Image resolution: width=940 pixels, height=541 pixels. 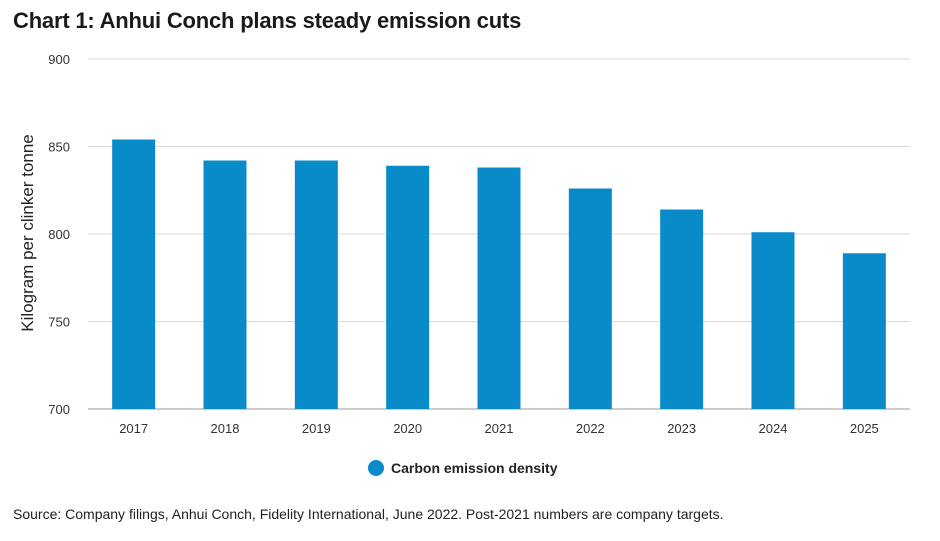 What do you see at coordinates (59, 322) in the screenshot?
I see `y-tick-label: 750` at bounding box center [59, 322].